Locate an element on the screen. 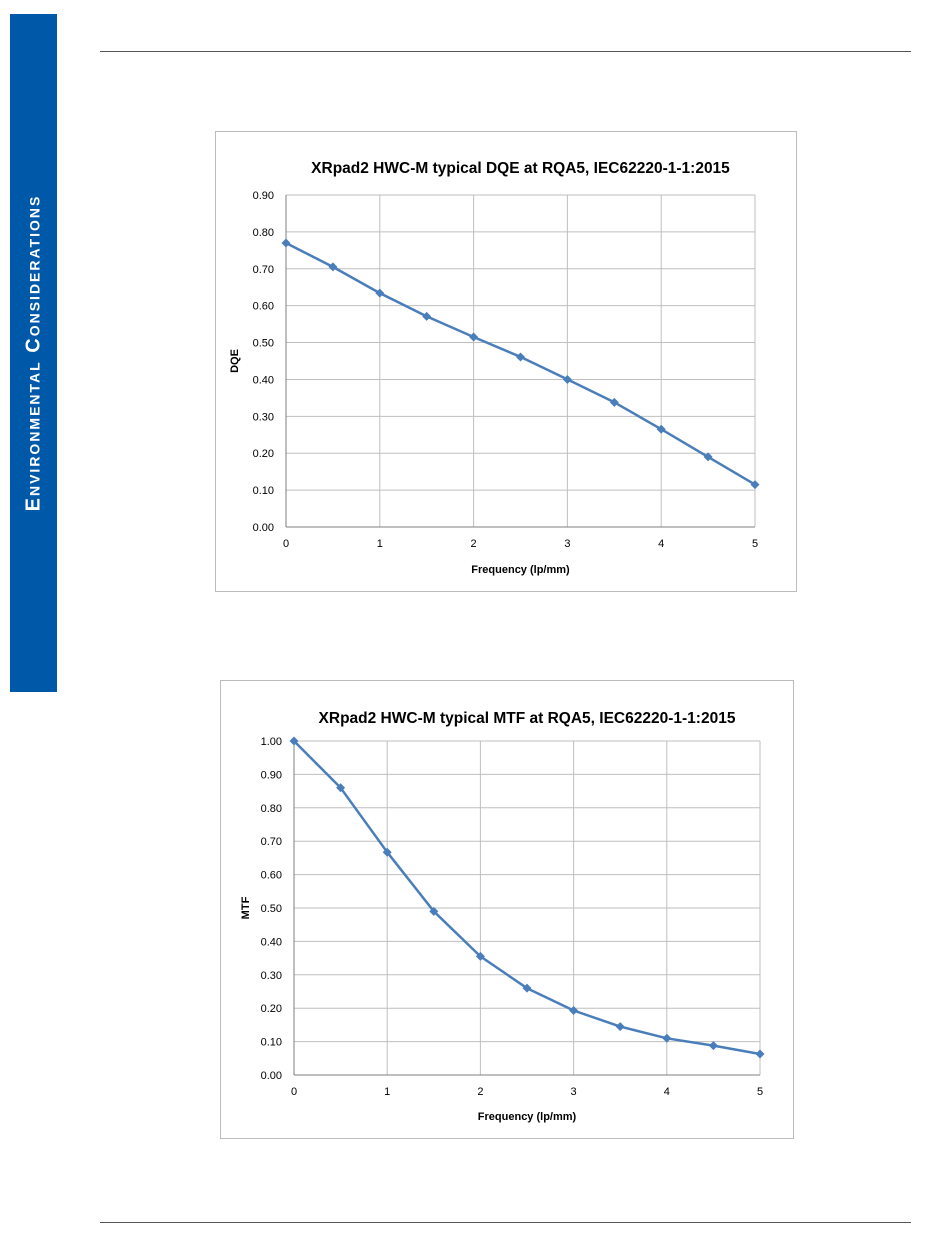 This screenshot has height=1260, width=950. y-axis-label: DQE is located at coordinates (235, 361).